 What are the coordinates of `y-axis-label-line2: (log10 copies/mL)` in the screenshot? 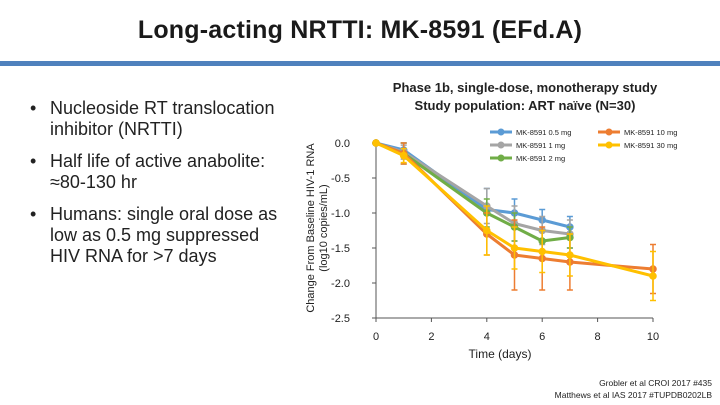 It's located at (324, 227).